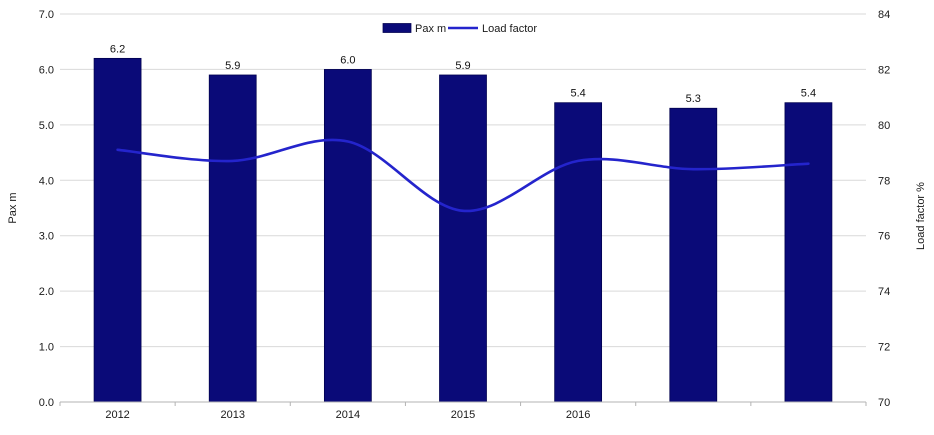 The image size is (934, 435). I want to click on left-axis-tick-label: 2.0, so click(46, 292).